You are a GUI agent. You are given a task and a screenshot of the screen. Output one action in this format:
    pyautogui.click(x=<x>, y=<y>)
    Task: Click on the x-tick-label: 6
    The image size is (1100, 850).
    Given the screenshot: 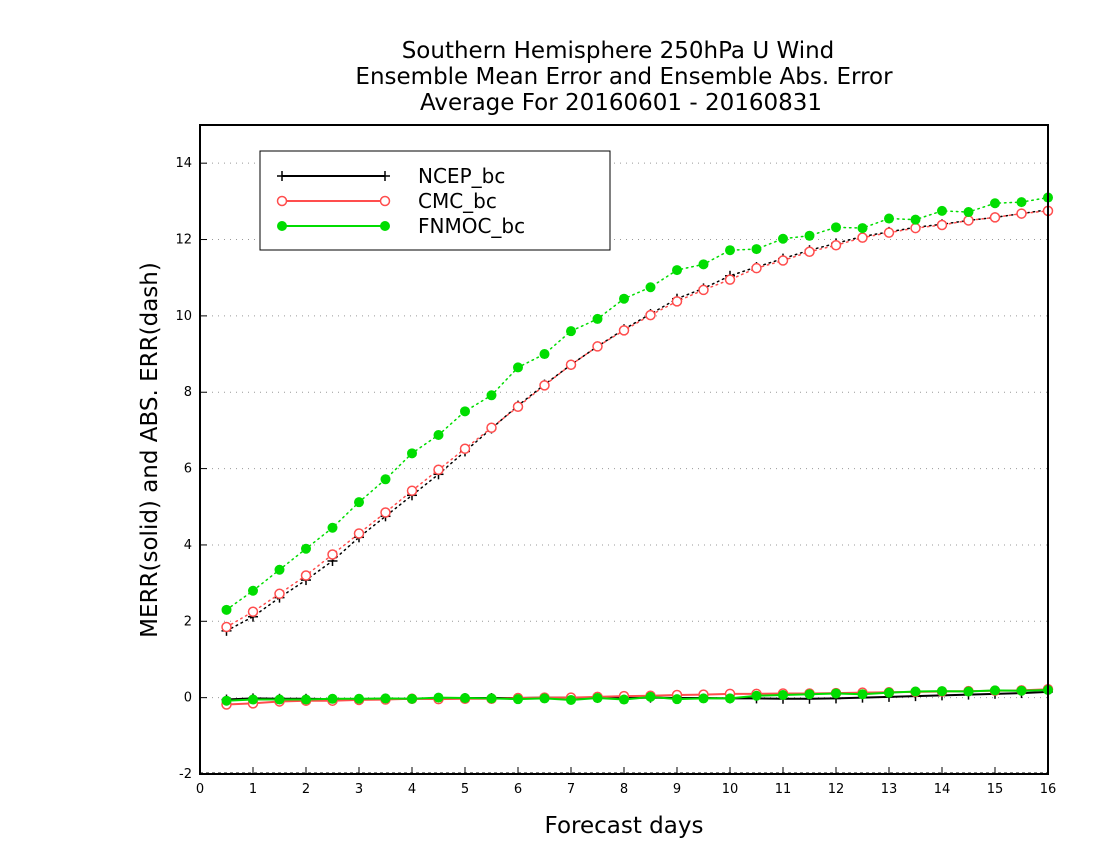 What is the action you would take?
    pyautogui.click(x=518, y=789)
    